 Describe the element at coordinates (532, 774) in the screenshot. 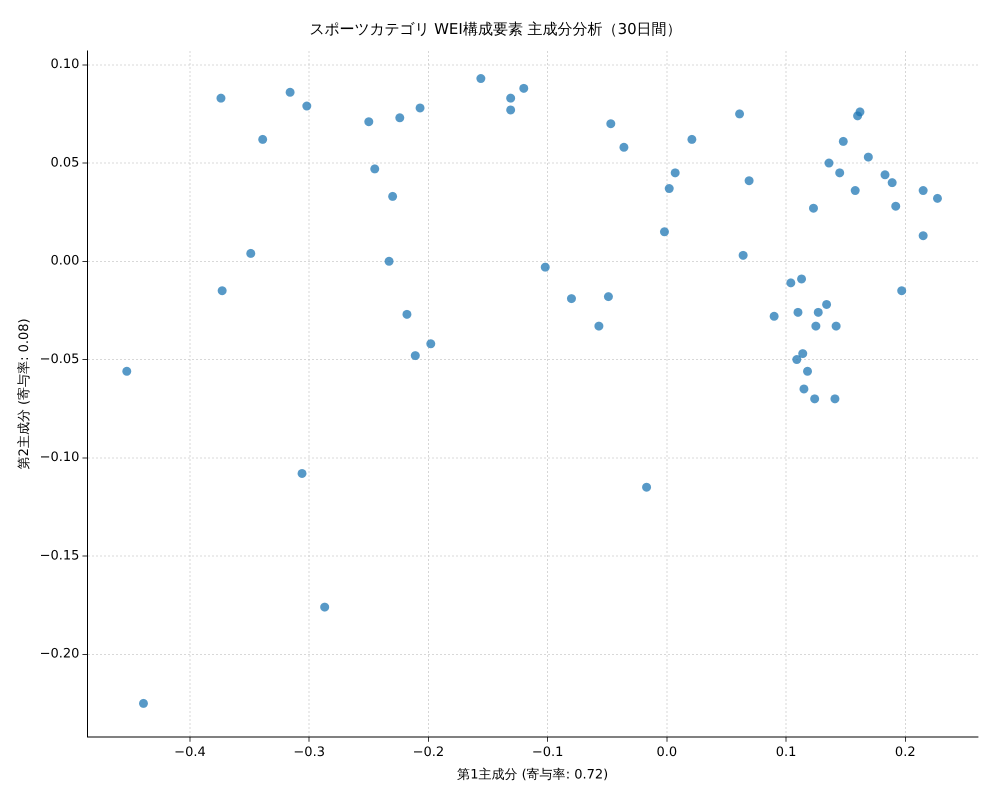

I see `x-axis-title: 第1主成分 (寄与率: 0.72)` at that location.